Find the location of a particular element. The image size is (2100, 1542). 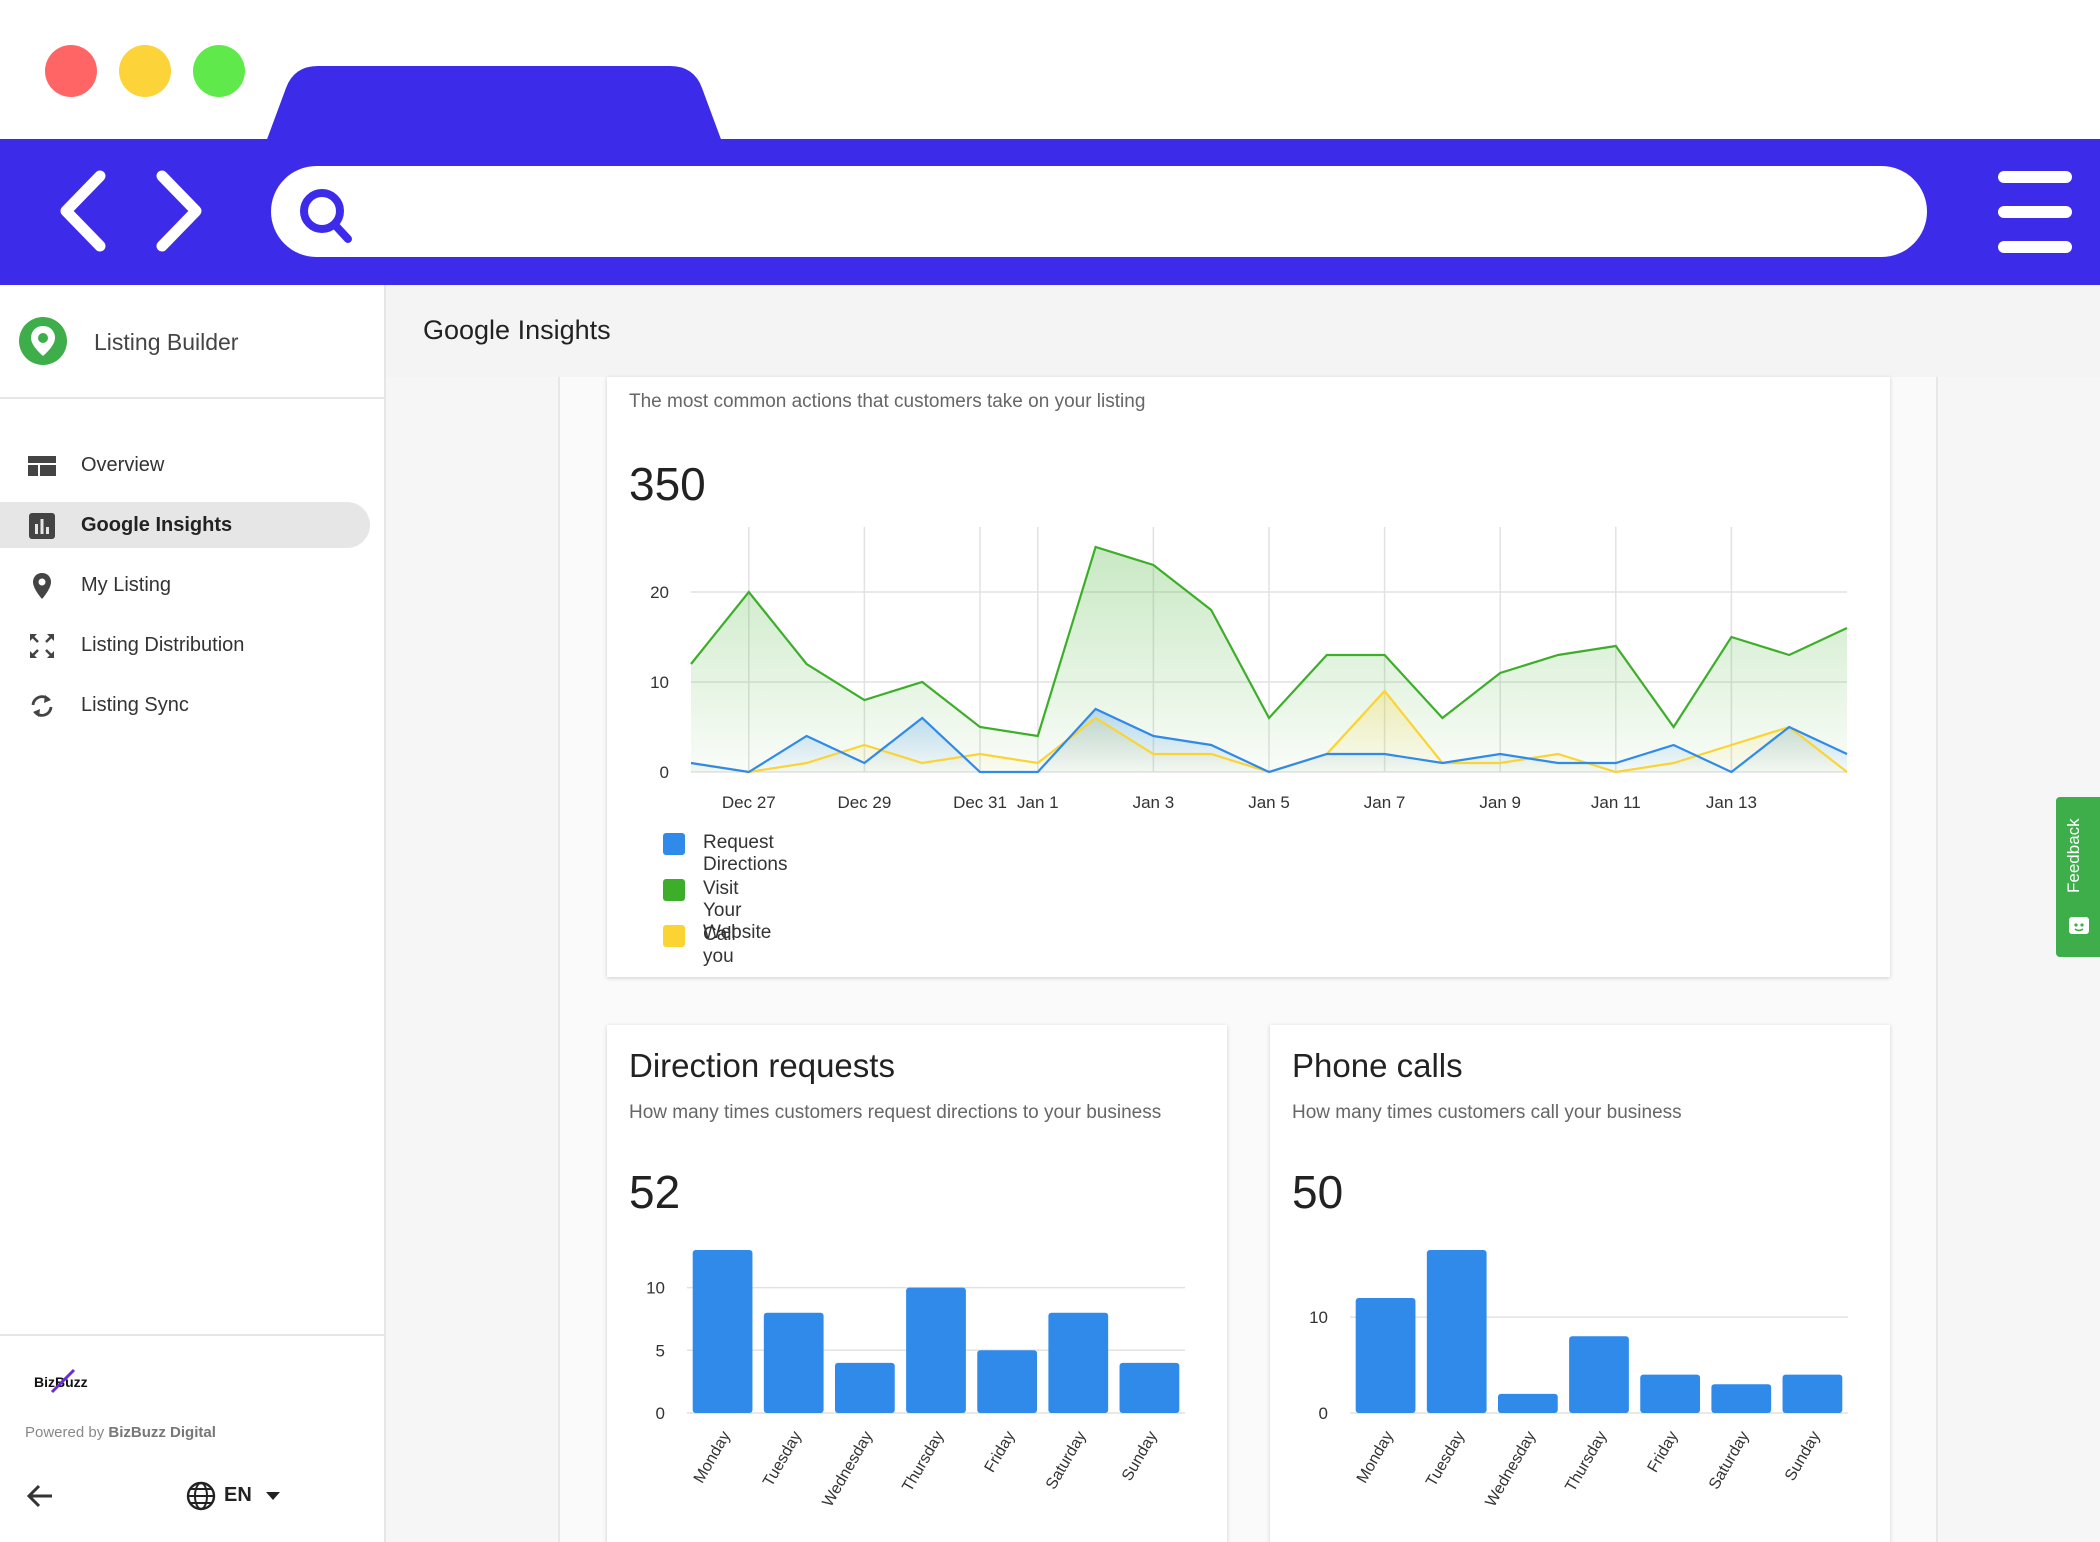

language-code: EN is located at coordinates (238, 1495).